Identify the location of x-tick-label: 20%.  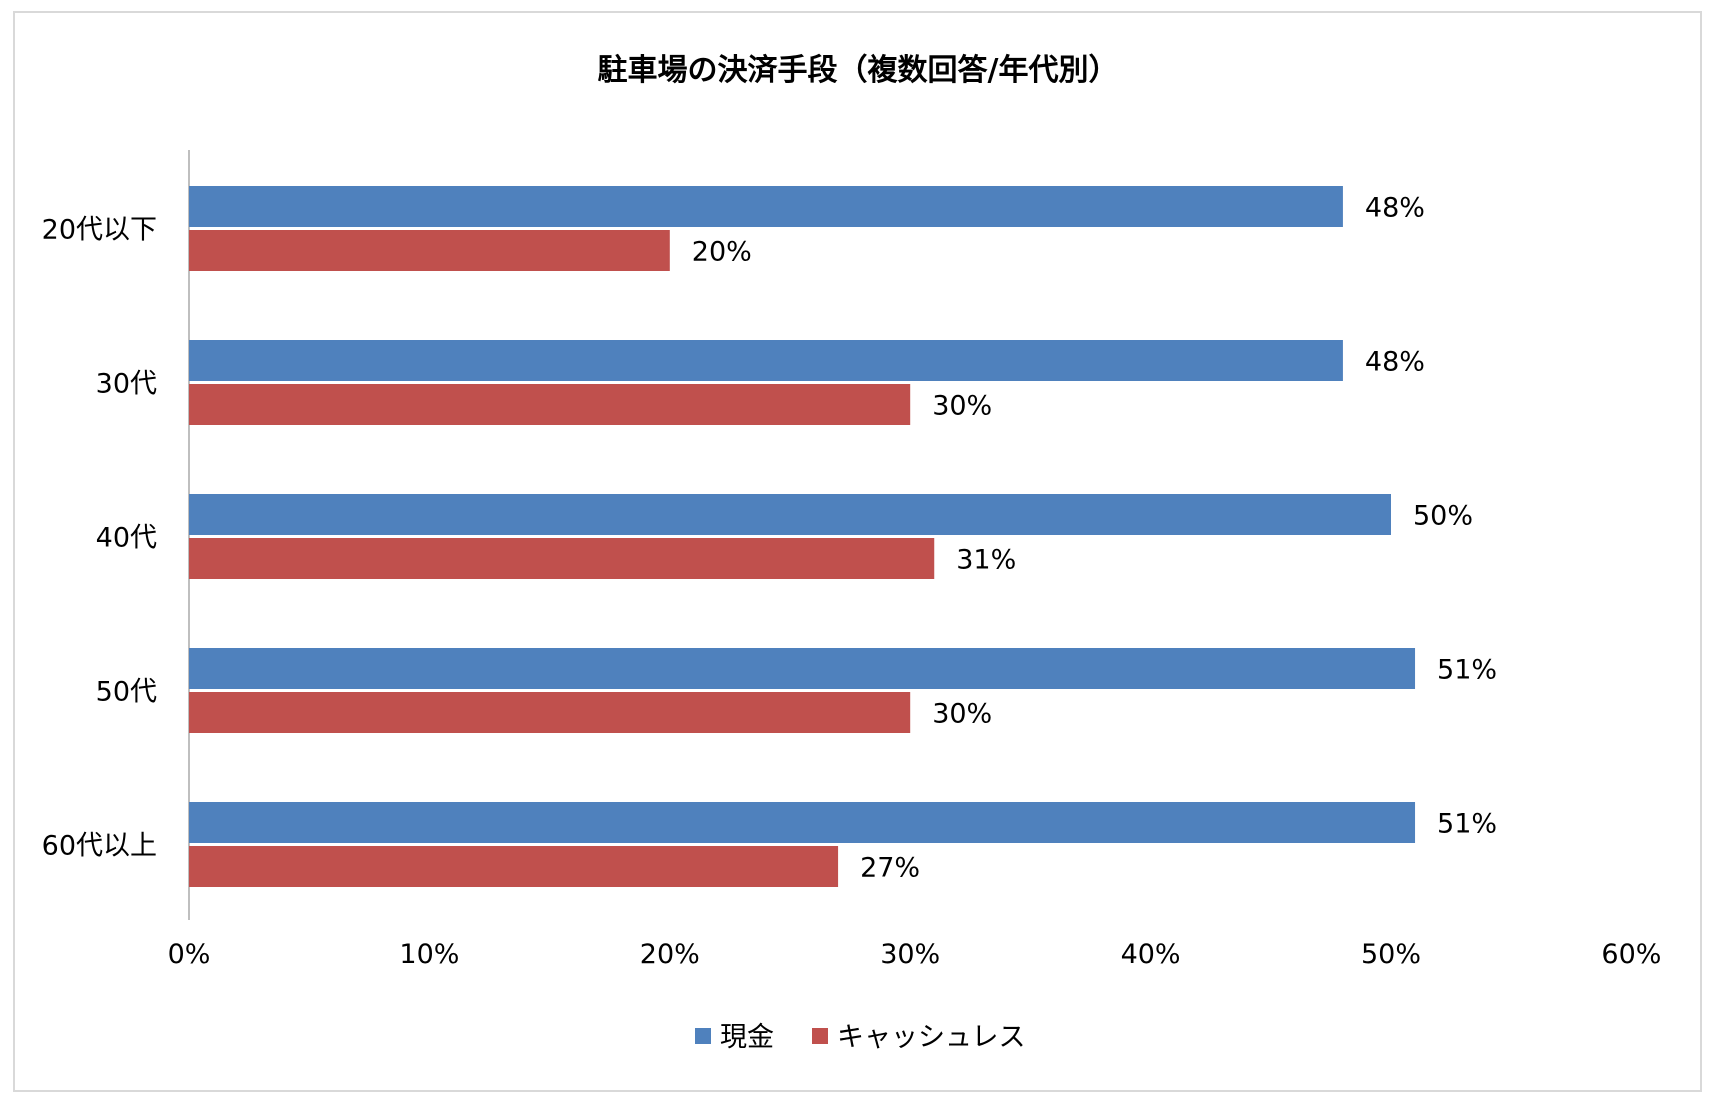
(670, 954).